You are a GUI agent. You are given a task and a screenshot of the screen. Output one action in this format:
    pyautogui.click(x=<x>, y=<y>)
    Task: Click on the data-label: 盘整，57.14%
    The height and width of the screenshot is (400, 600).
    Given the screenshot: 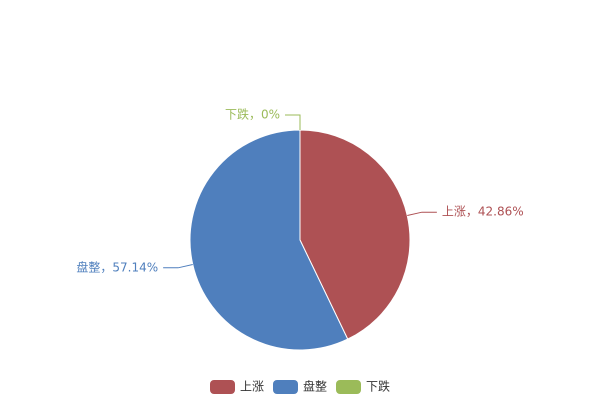 What is the action you would take?
    pyautogui.click(x=117, y=266)
    